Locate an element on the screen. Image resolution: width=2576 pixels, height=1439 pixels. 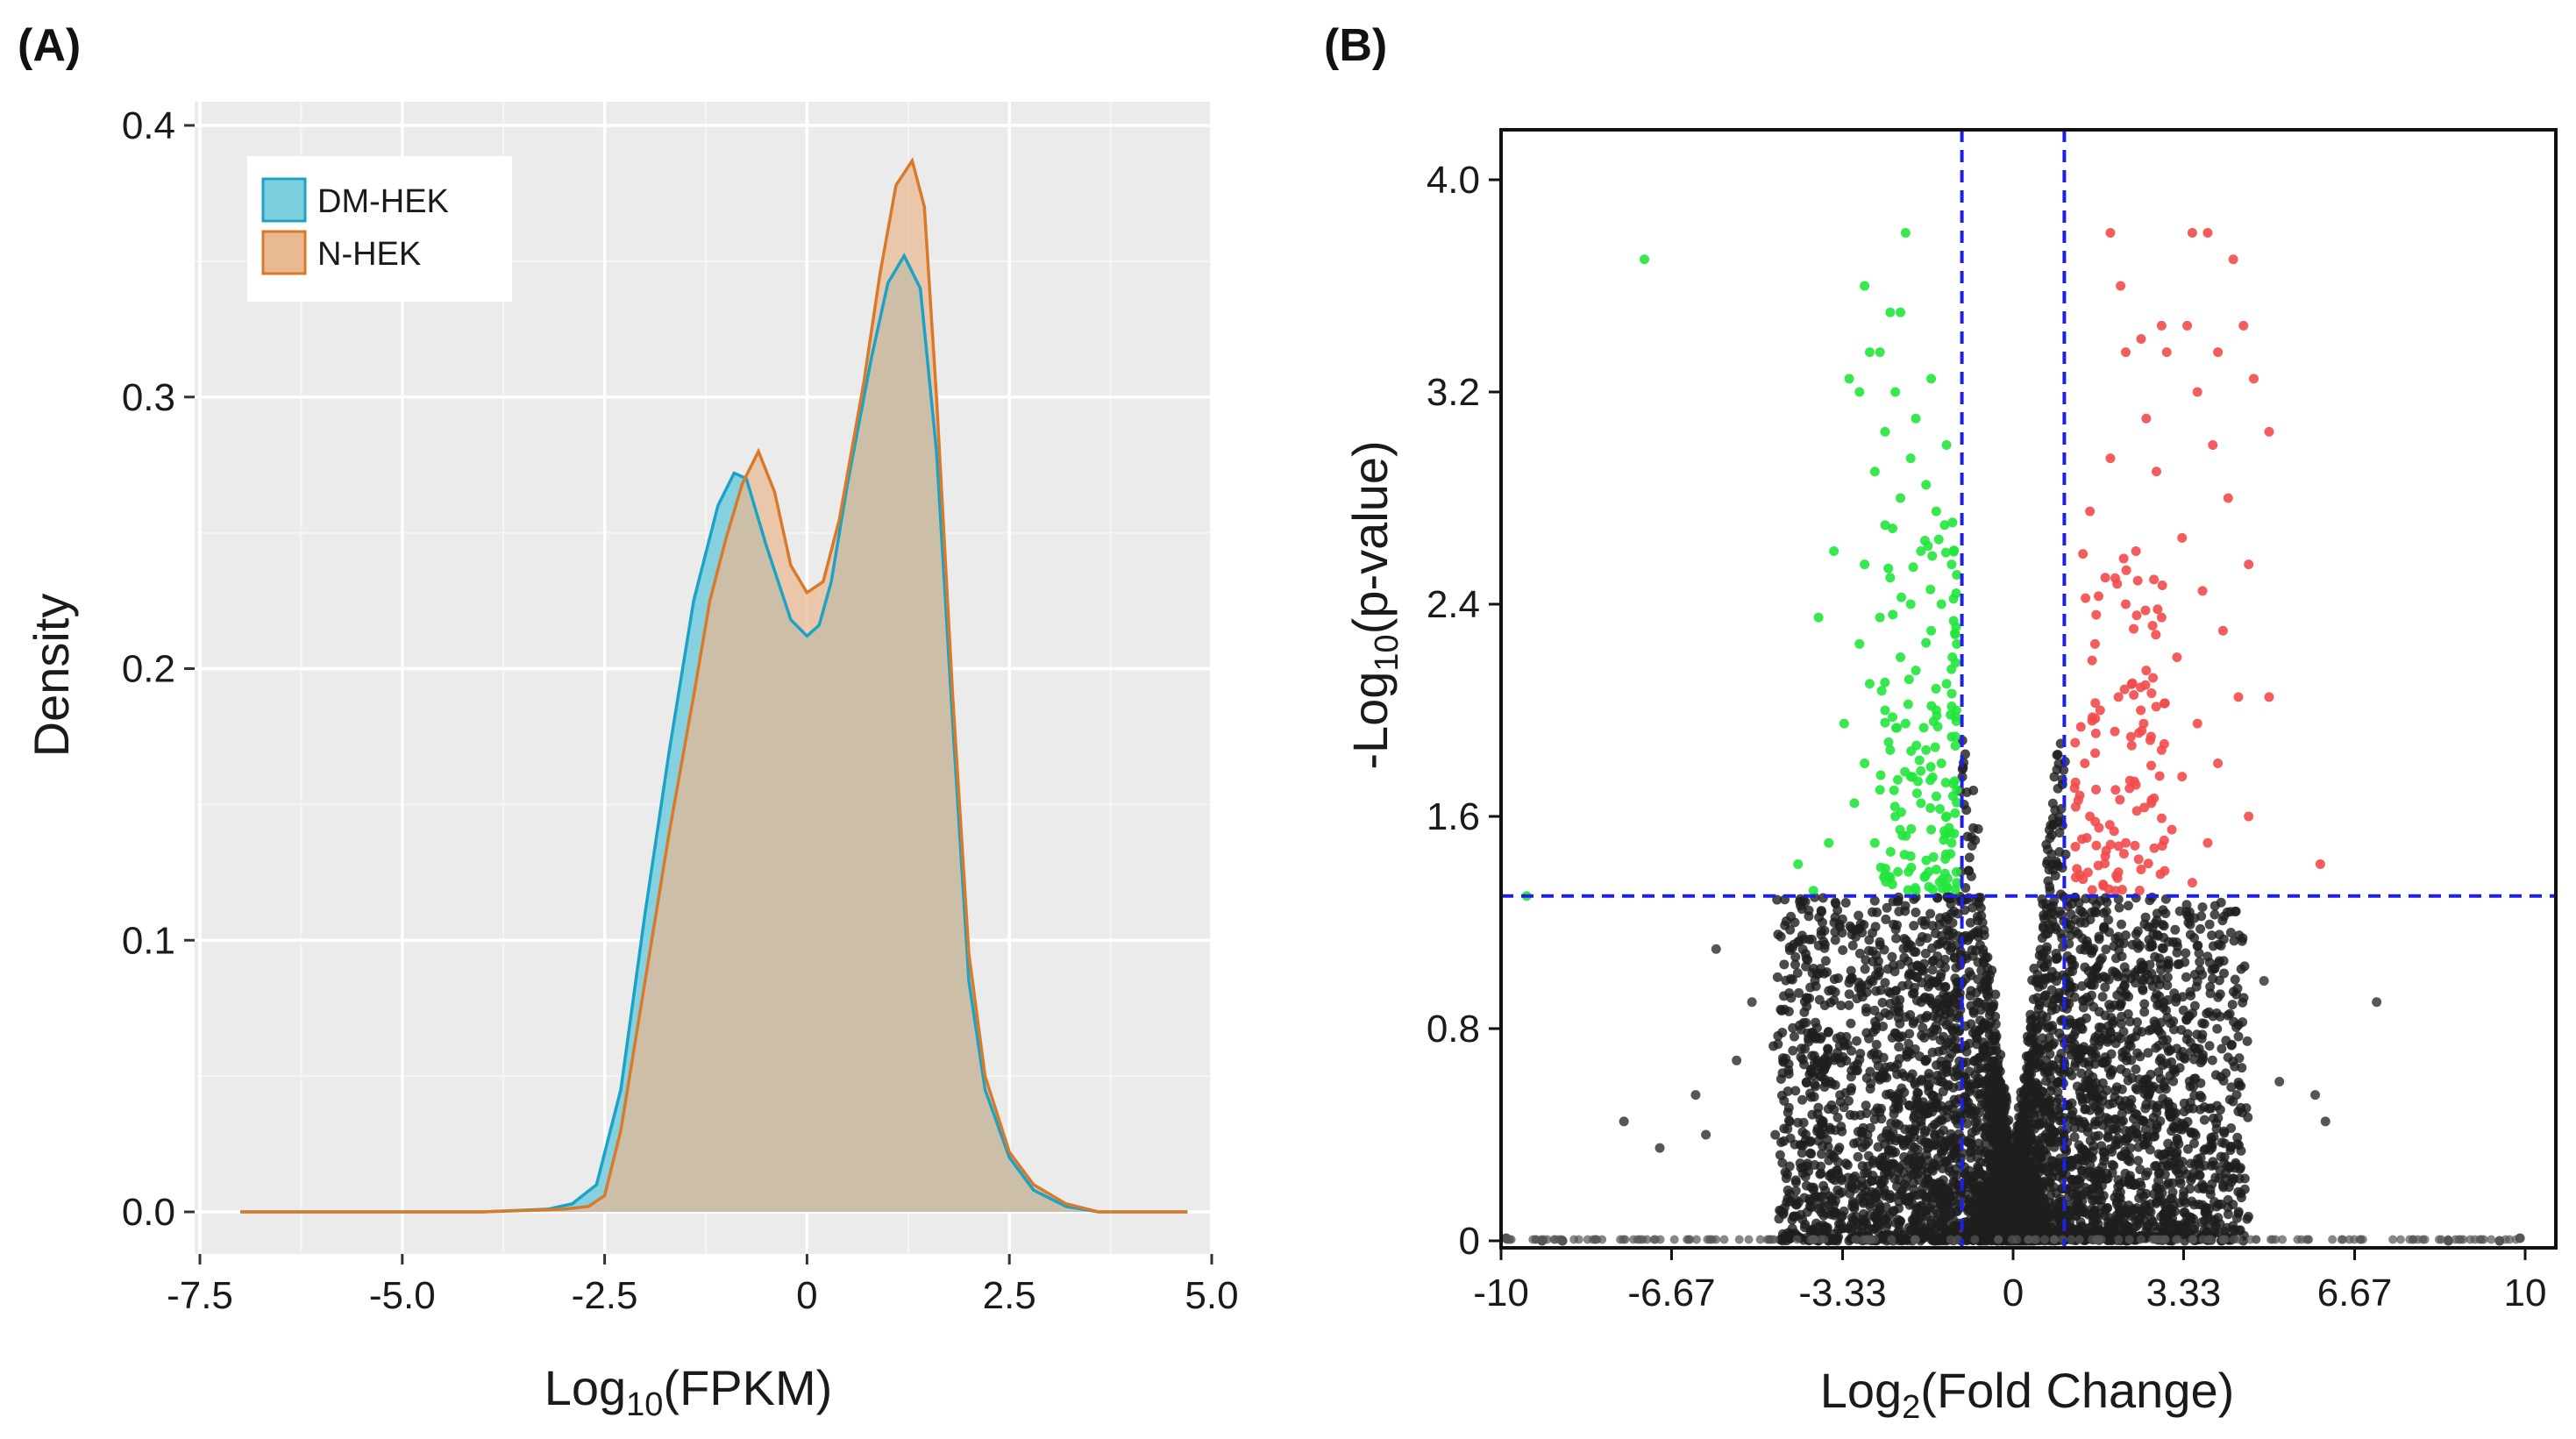
legend-label-n-hek: N-HEK is located at coordinates (369, 254).